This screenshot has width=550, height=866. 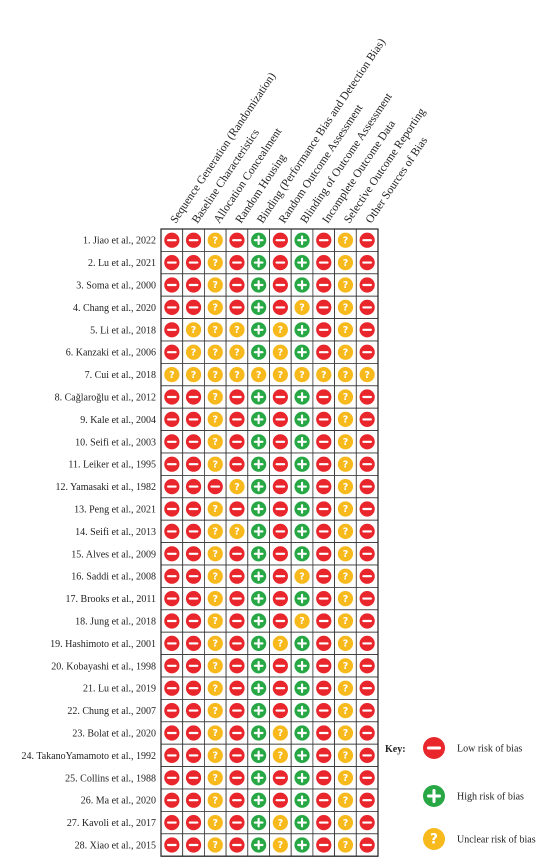 I want to click on study-label: 7. Cui et al., 2018, so click(x=120, y=375).